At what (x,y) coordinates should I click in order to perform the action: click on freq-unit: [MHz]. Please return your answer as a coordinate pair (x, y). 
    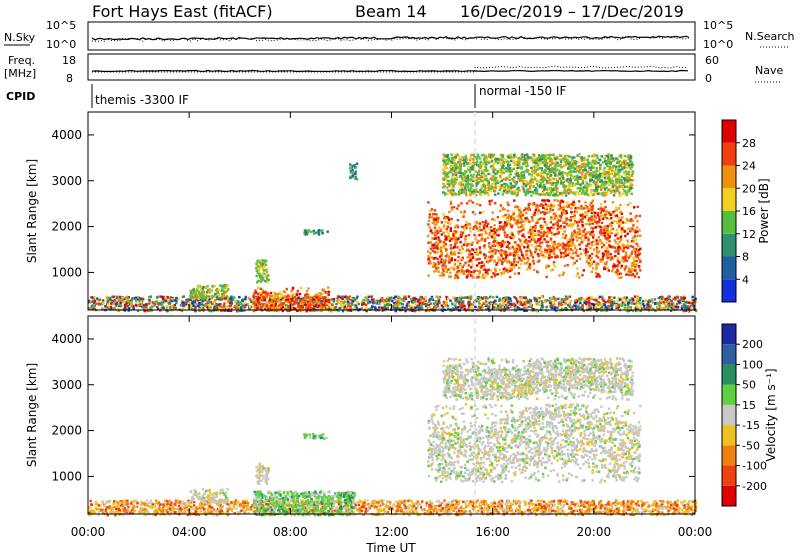
    Looking at the image, I should click on (20, 73).